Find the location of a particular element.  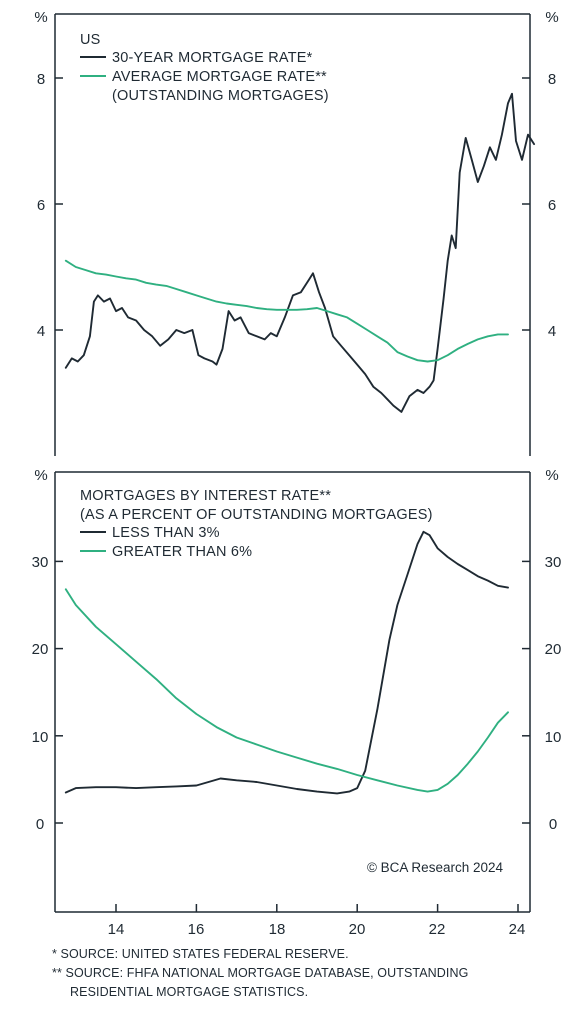

panel2-ytick-right-0: 0 is located at coordinates (553, 824).